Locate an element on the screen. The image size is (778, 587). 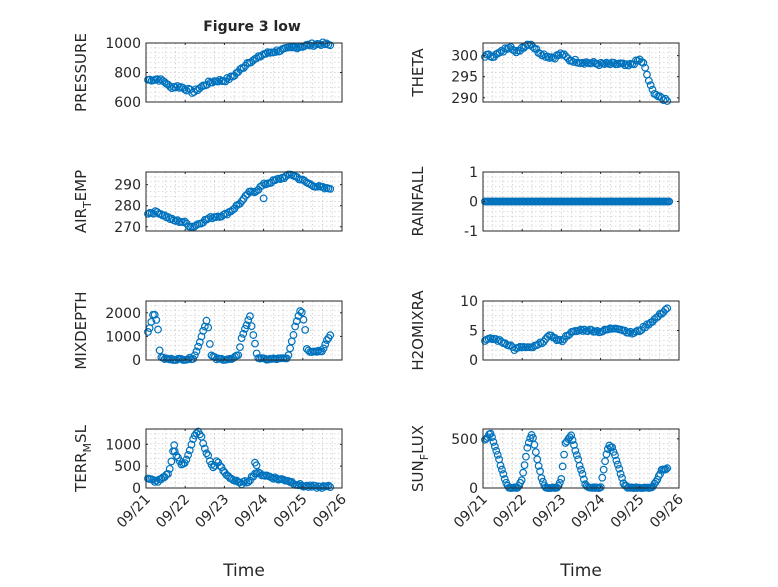
mixdepth-panel: 0 1000 2000 MIXDEPTH is located at coordinates (207, 330).